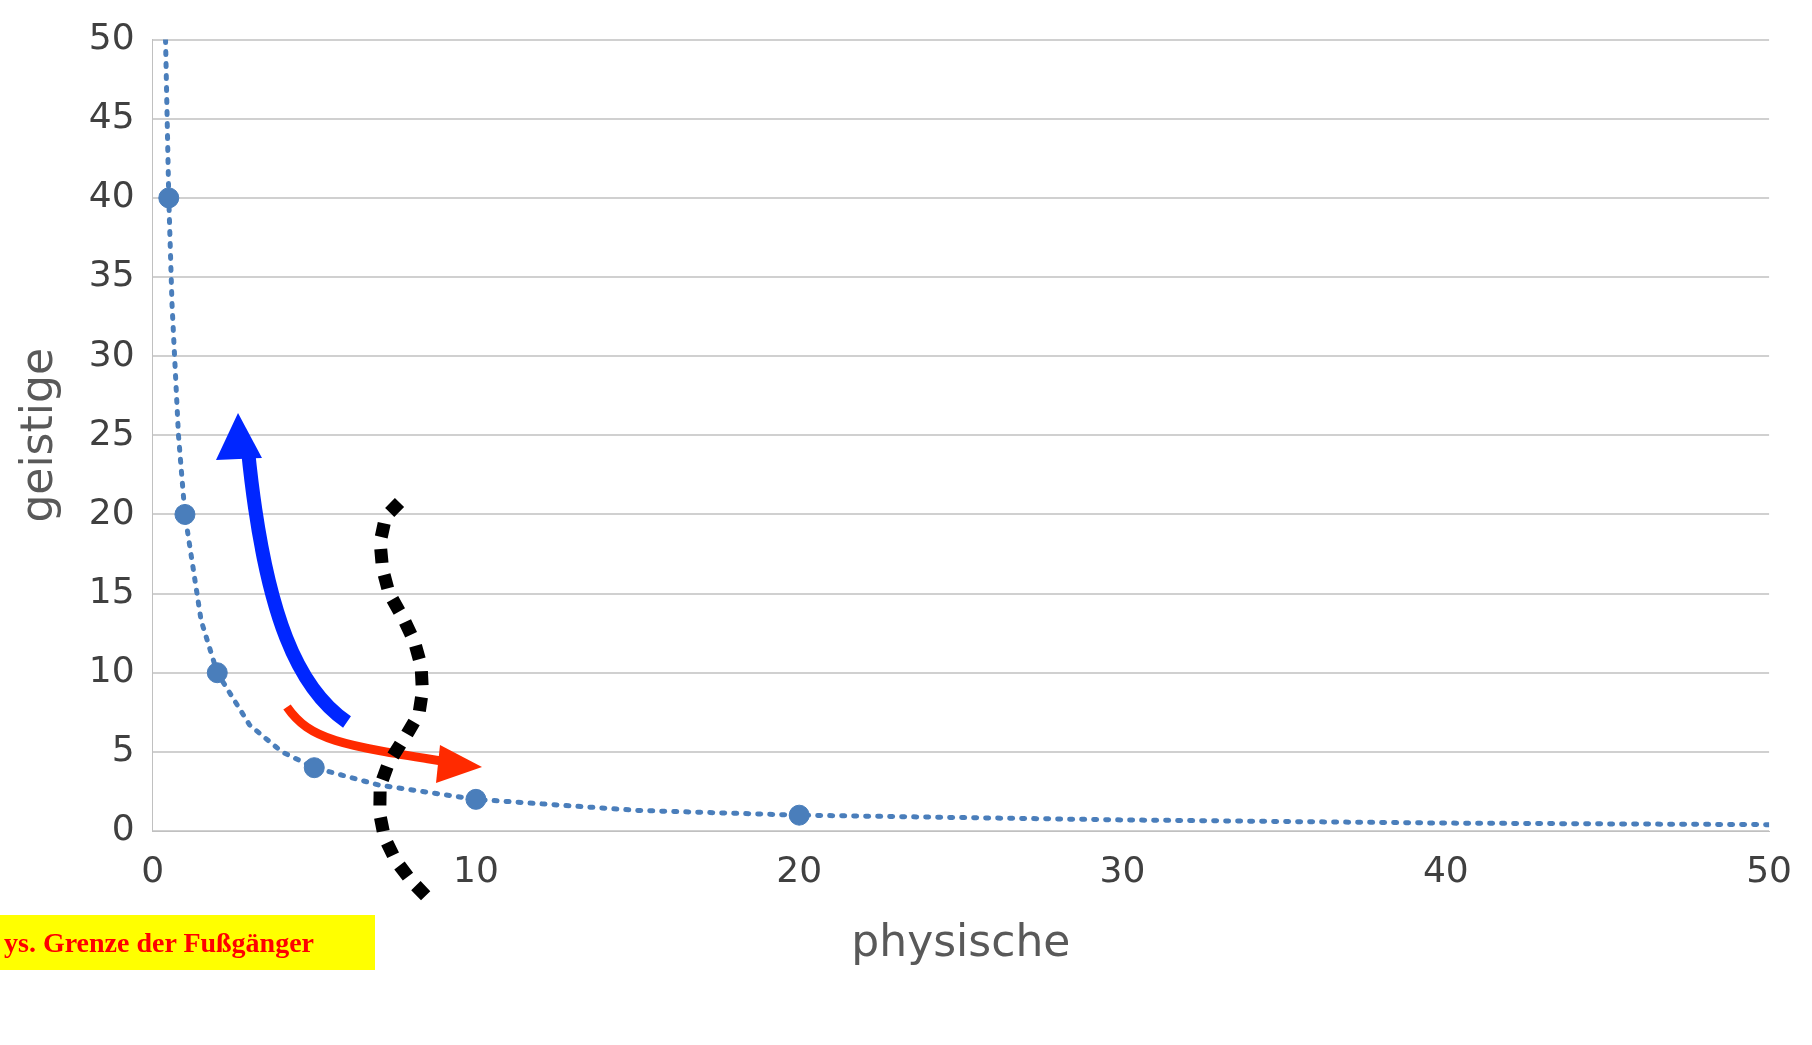  I want to click on y-tick-label: 15, so click(111, 590).